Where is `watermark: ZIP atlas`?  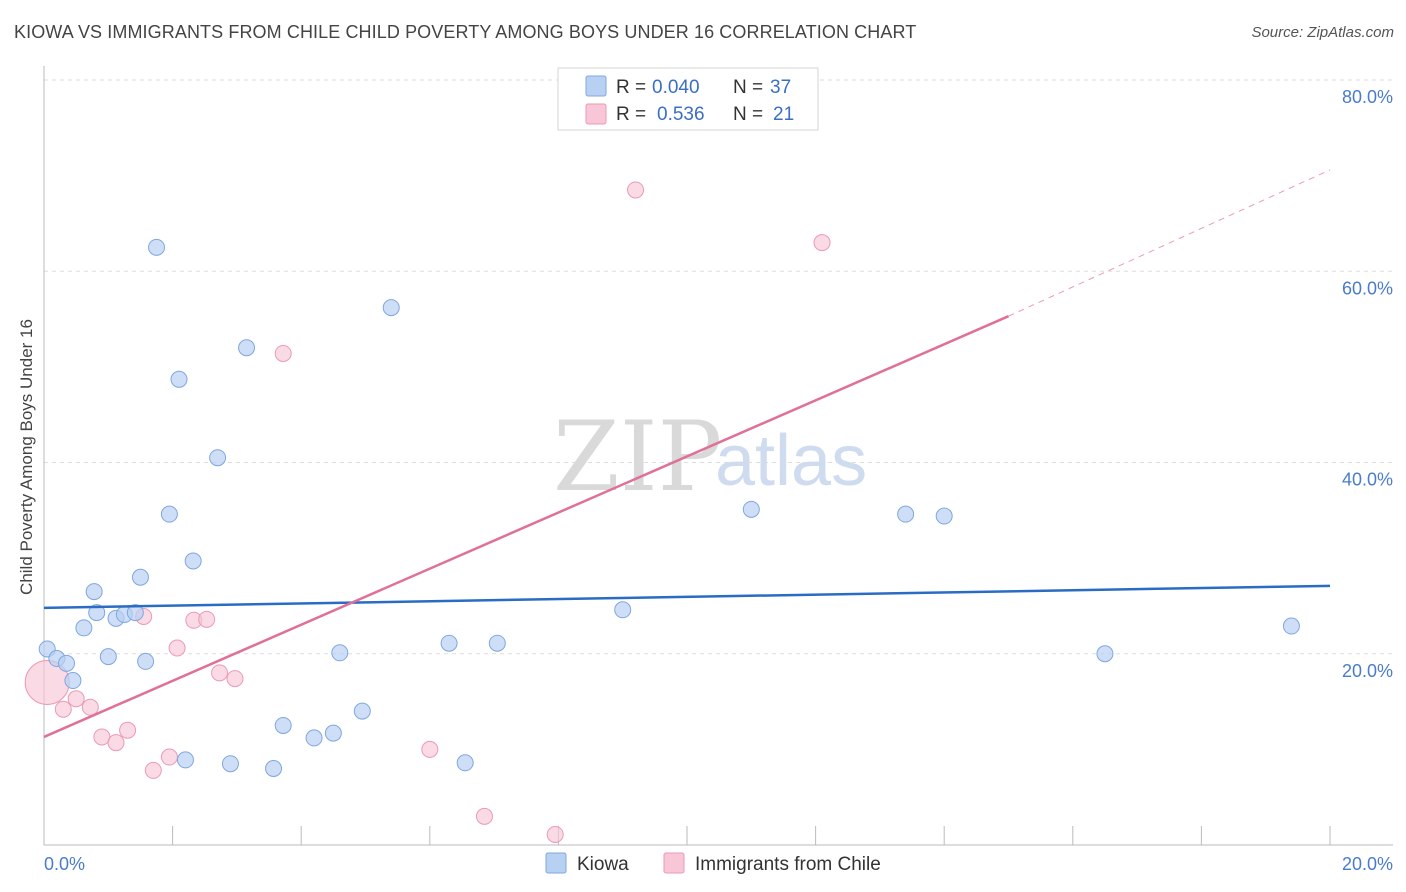 watermark: ZIP atlas is located at coordinates (710, 457).